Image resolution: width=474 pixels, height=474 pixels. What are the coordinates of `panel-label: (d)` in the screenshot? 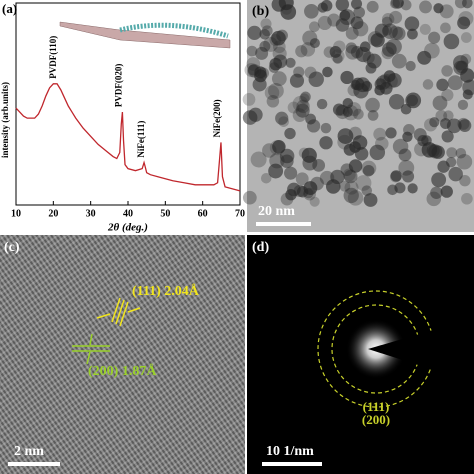 It's located at (260, 247).